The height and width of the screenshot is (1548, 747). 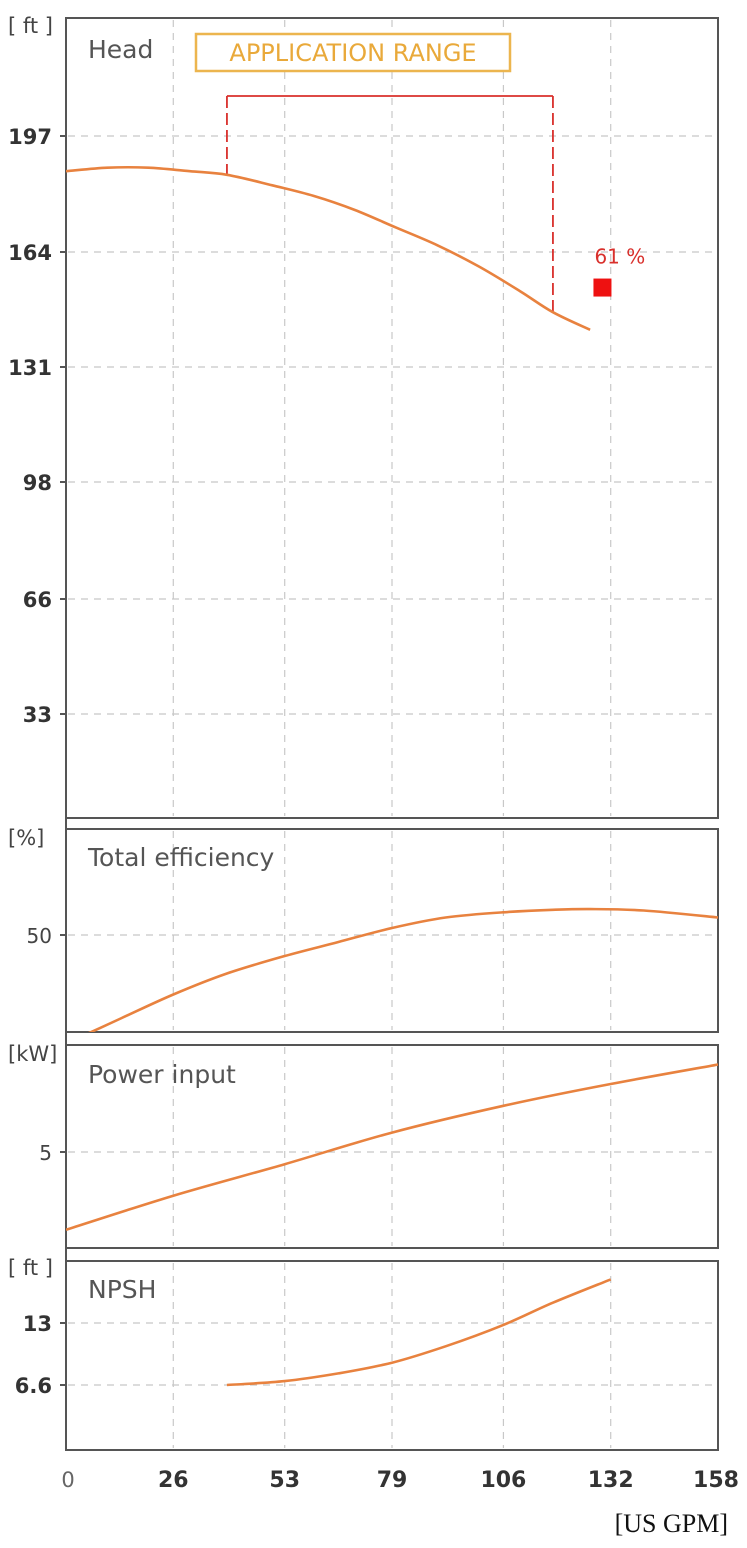 What do you see at coordinates (26, 838) in the screenshot?
I see `efficiency-unit-label: [%]` at bounding box center [26, 838].